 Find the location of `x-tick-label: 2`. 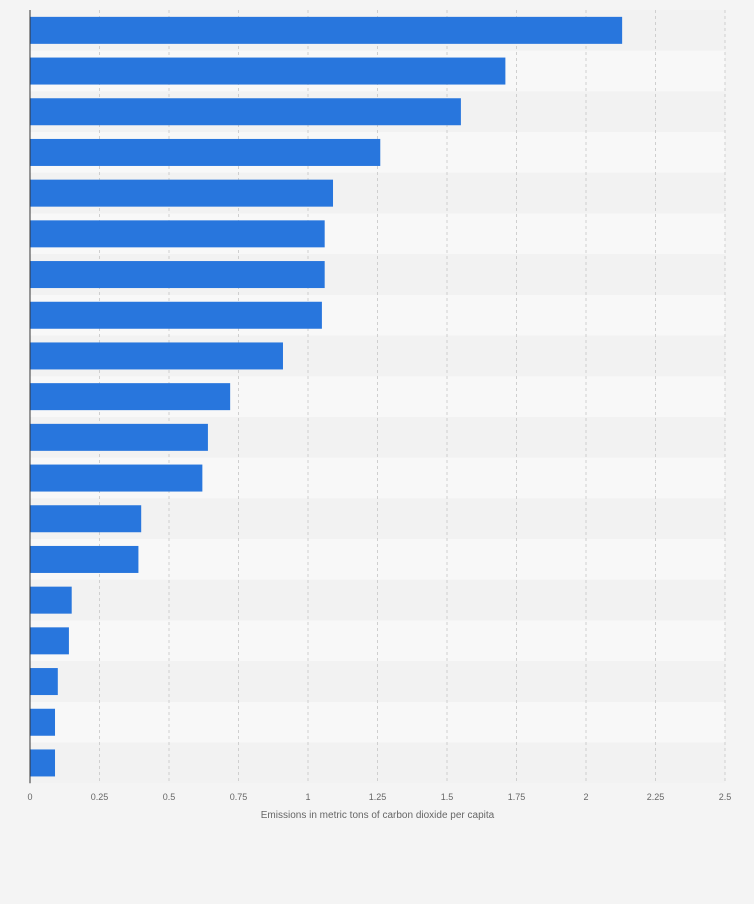

x-tick-label: 2 is located at coordinates (585, 797).